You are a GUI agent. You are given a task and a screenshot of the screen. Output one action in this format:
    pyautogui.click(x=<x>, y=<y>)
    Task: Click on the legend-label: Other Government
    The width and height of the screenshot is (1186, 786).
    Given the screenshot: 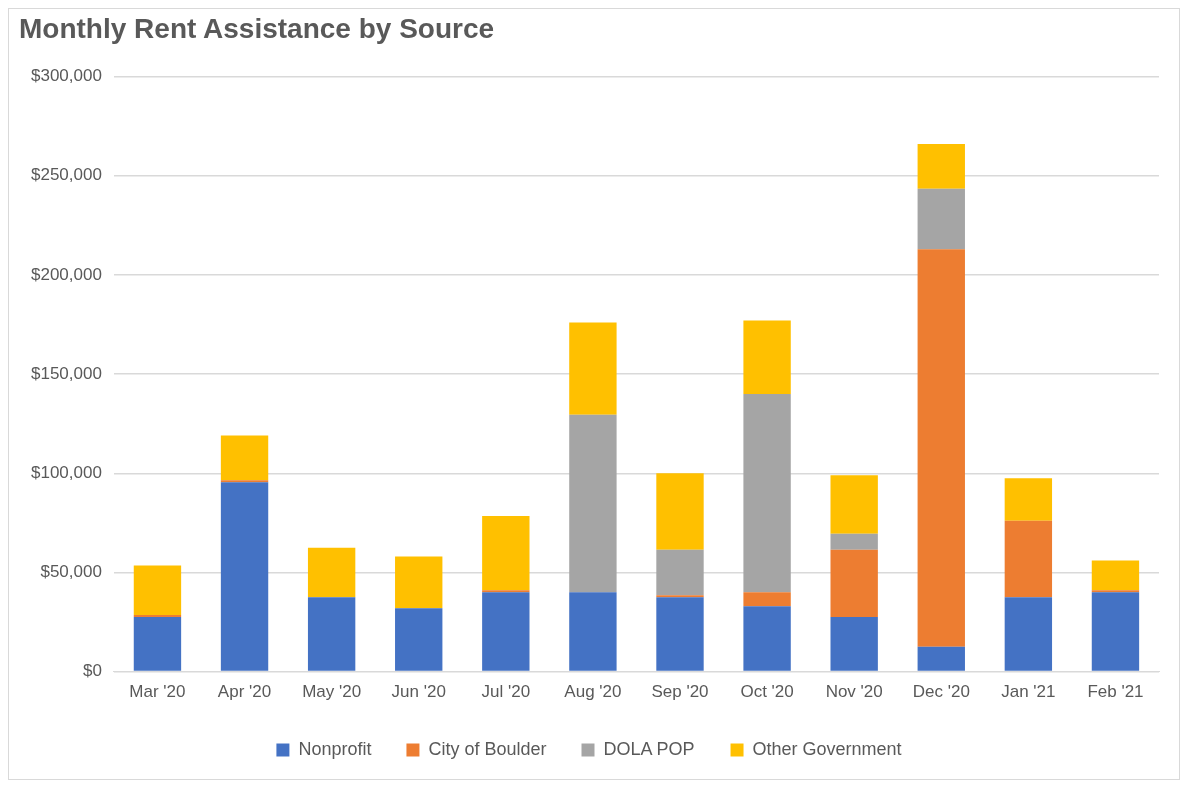 What is the action you would take?
    pyautogui.click(x=827, y=748)
    